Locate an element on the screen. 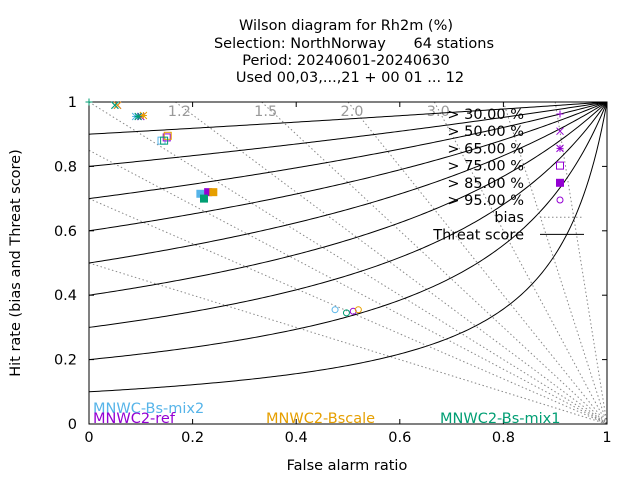 The height and width of the screenshot is (484, 640). title-line-4: Used 00,03,...,21 + 00 01 ... 12 is located at coordinates (350, 78).